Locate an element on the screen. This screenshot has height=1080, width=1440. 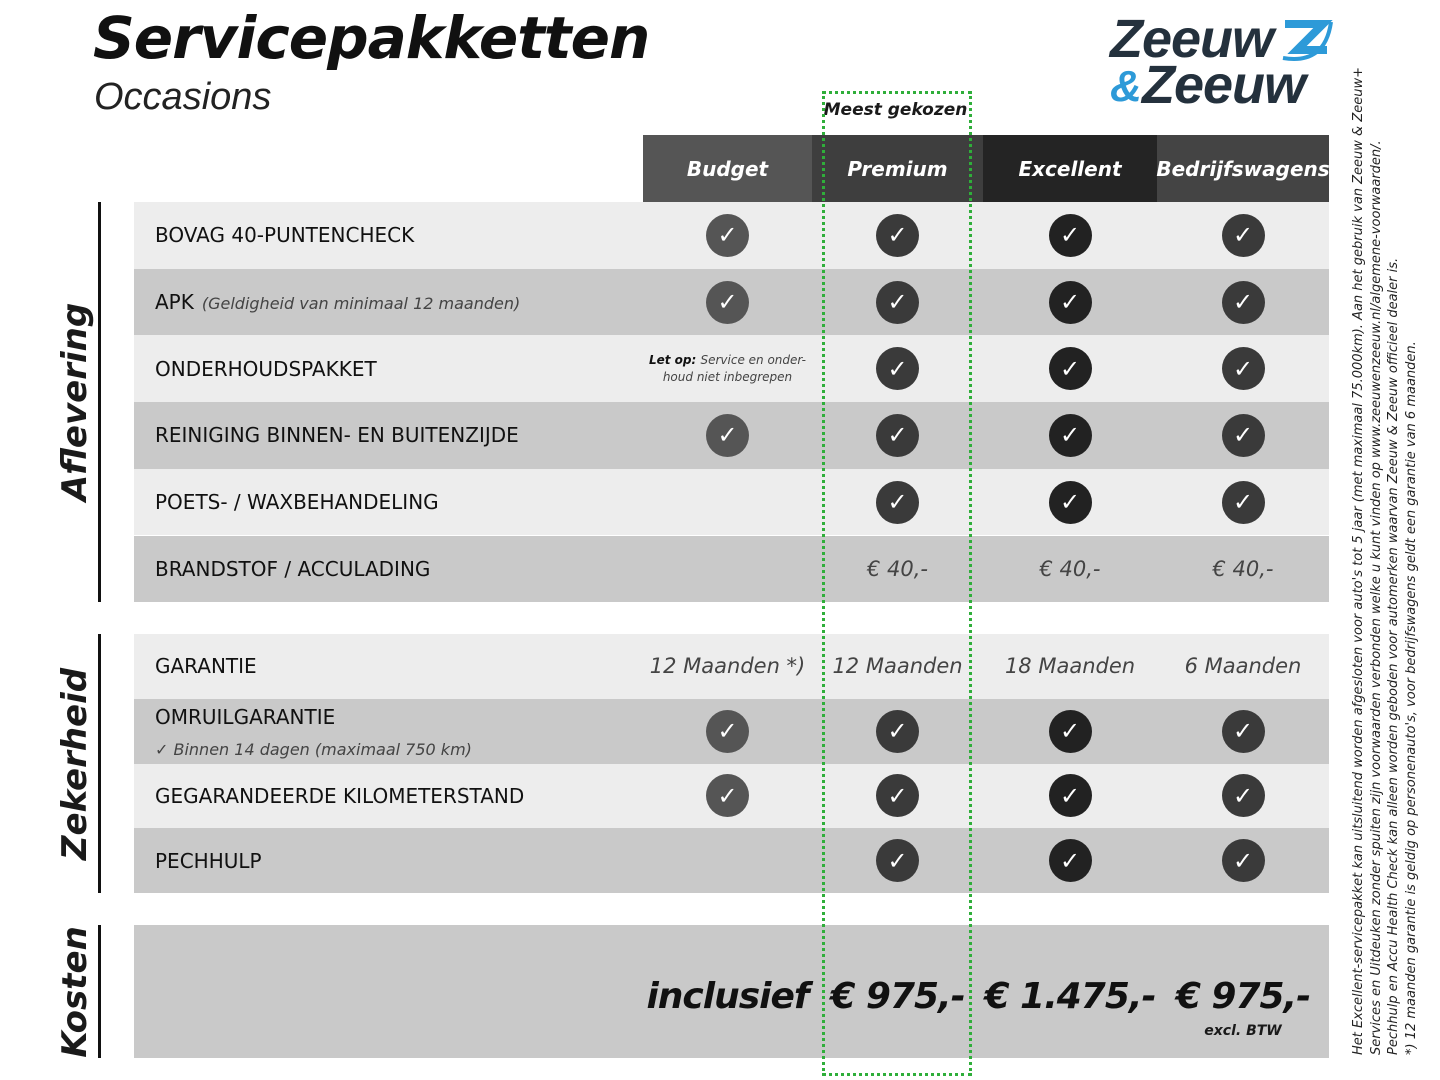
column-header-bedrijfswagens: Bedrijfswagens is located at coordinates (1243, 168).